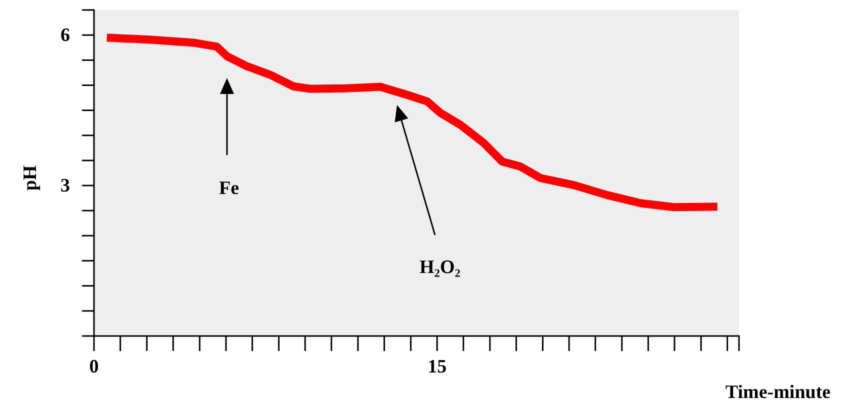 Image resolution: width=852 pixels, height=409 pixels. What do you see at coordinates (778, 392) in the screenshot?
I see `x-axis-title: Time-minute` at bounding box center [778, 392].